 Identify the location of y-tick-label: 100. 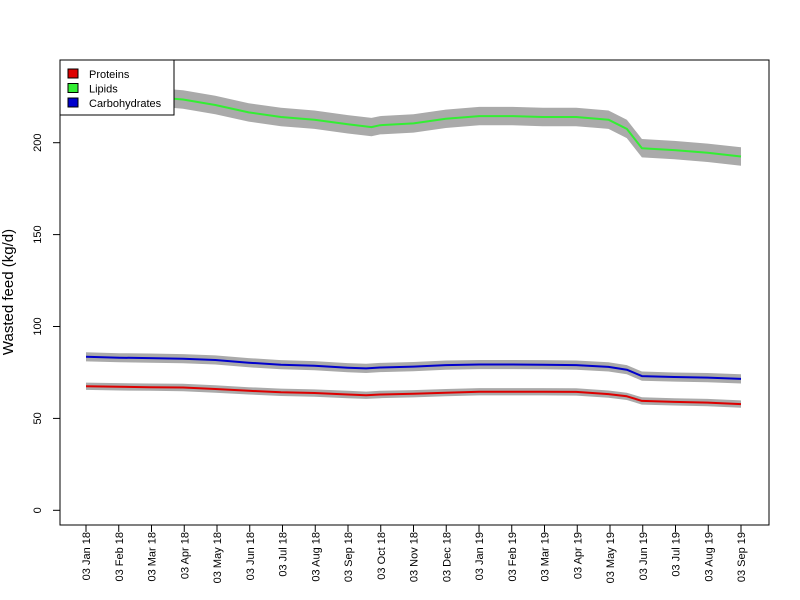
(38, 326).